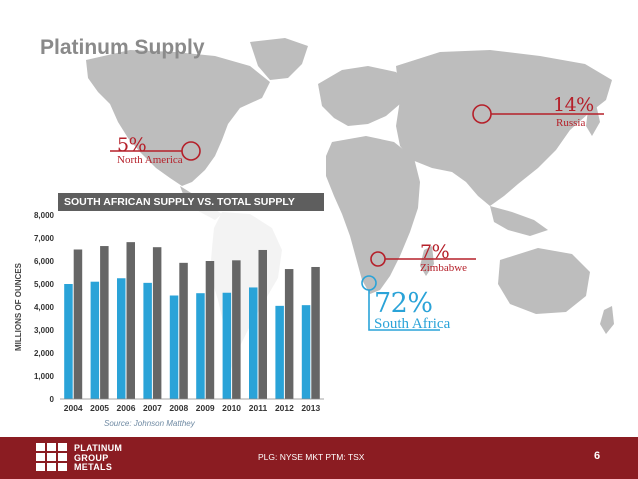  Describe the element at coordinates (231, 408) in the screenshot. I see `x-tick-label-2010: 2010` at that location.